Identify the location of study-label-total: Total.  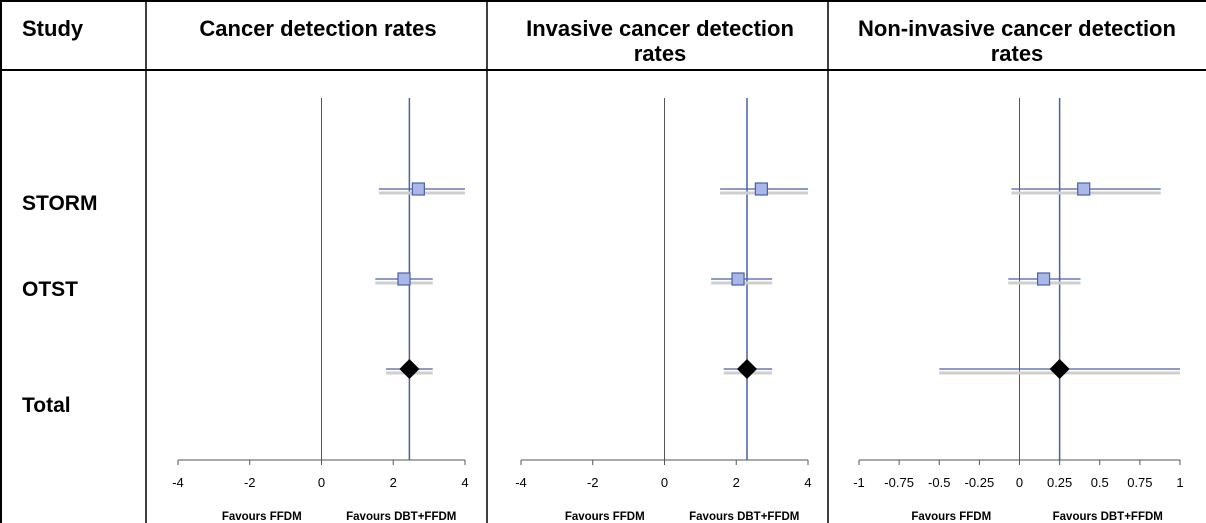
(46, 405).